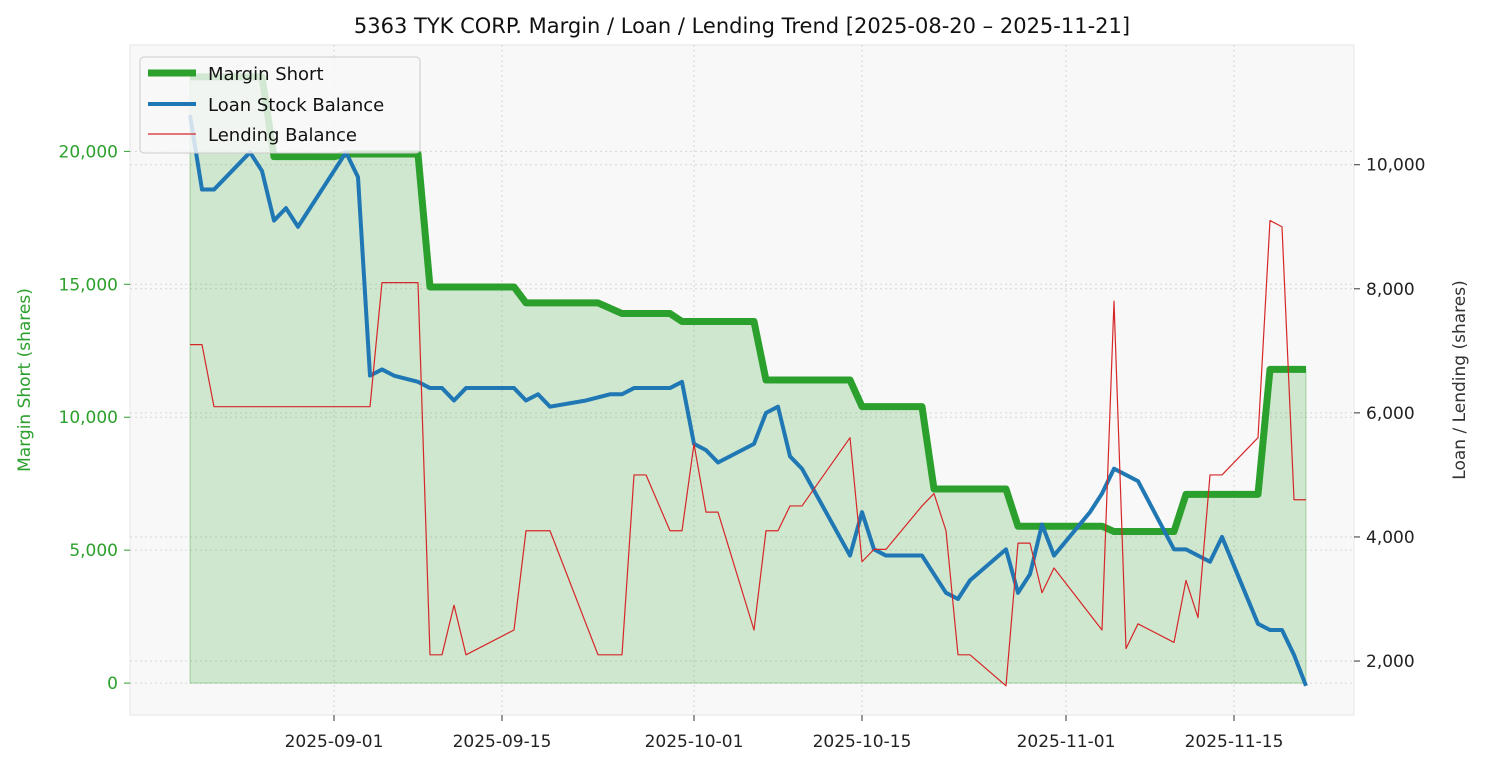  What do you see at coordinates (862, 742) in the screenshot?
I see `x-tick-label: 2025-10-15` at bounding box center [862, 742].